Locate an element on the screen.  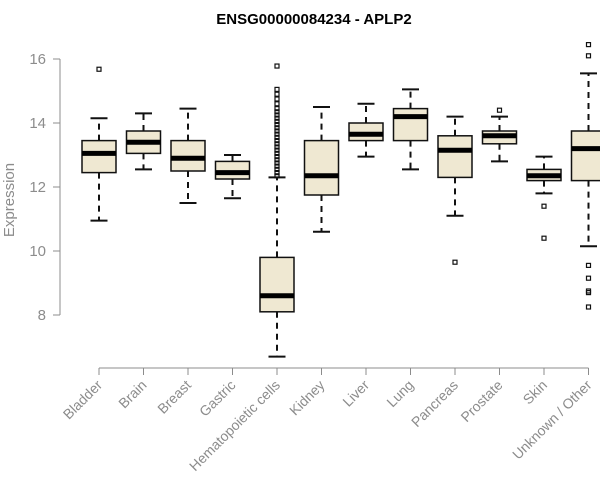
x-tick-label-3: Gastric is located at coordinates (217, 398).